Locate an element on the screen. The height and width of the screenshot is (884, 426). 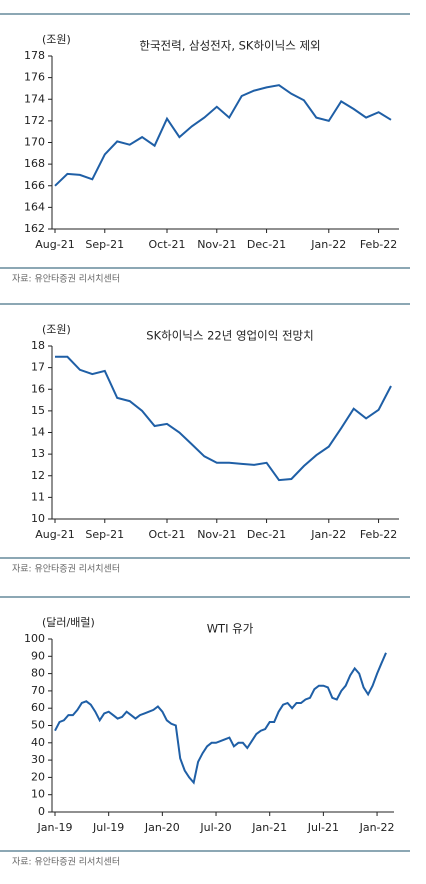
y-tick-label: 176 is located at coordinates (34, 77).